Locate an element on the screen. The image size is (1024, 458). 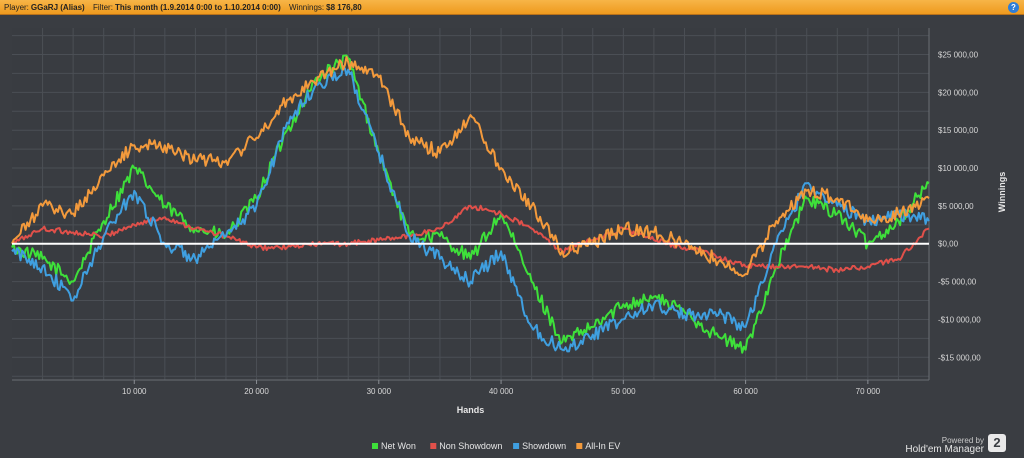
legend-item-non-showdown: Non Showdown is located at coordinates (470, 446).